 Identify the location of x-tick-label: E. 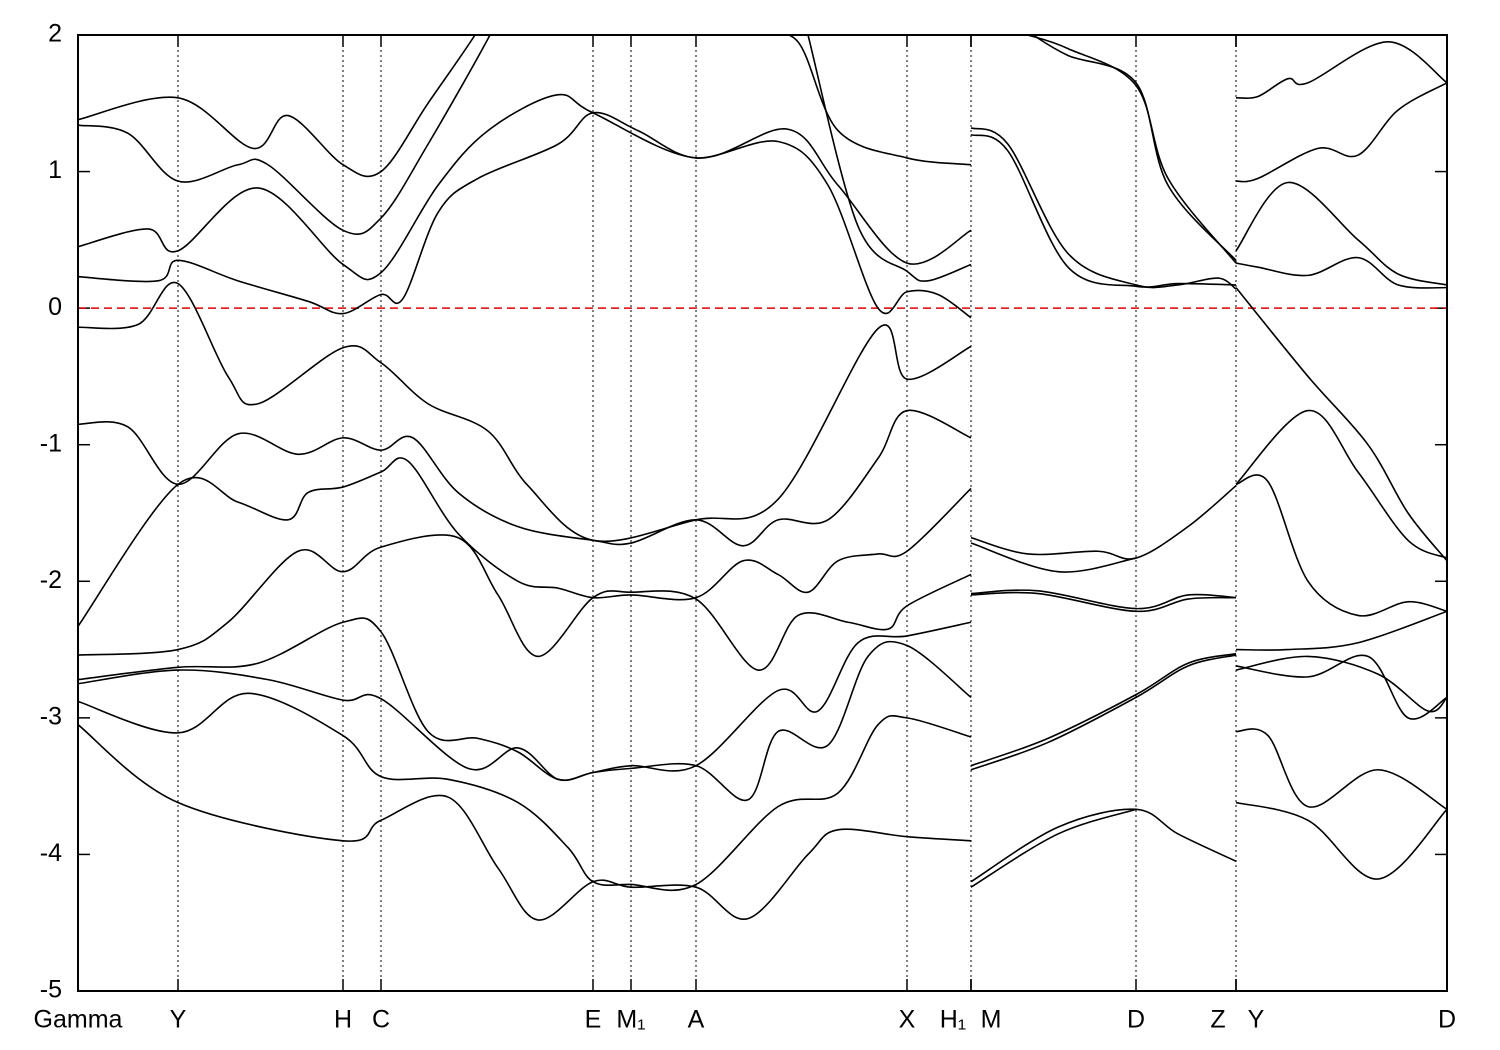
(593, 1020).